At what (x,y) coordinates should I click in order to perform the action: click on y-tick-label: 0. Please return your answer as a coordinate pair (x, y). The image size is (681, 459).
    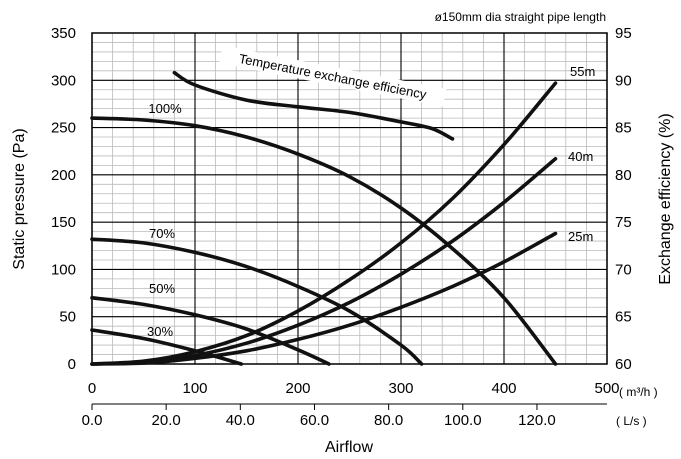
    Looking at the image, I should click on (72, 364).